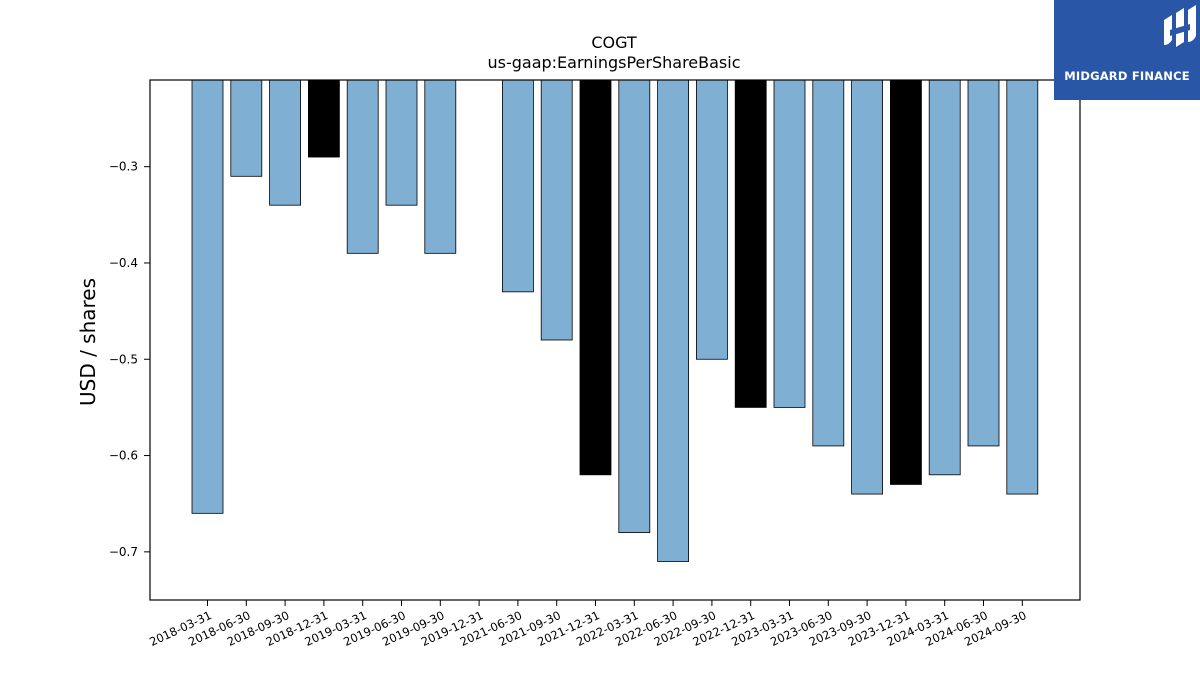 Image resolution: width=1200 pixels, height=675 pixels. What do you see at coordinates (1127, 76) in the screenshot?
I see `brand-name: MIDGARD FINANCE` at bounding box center [1127, 76].